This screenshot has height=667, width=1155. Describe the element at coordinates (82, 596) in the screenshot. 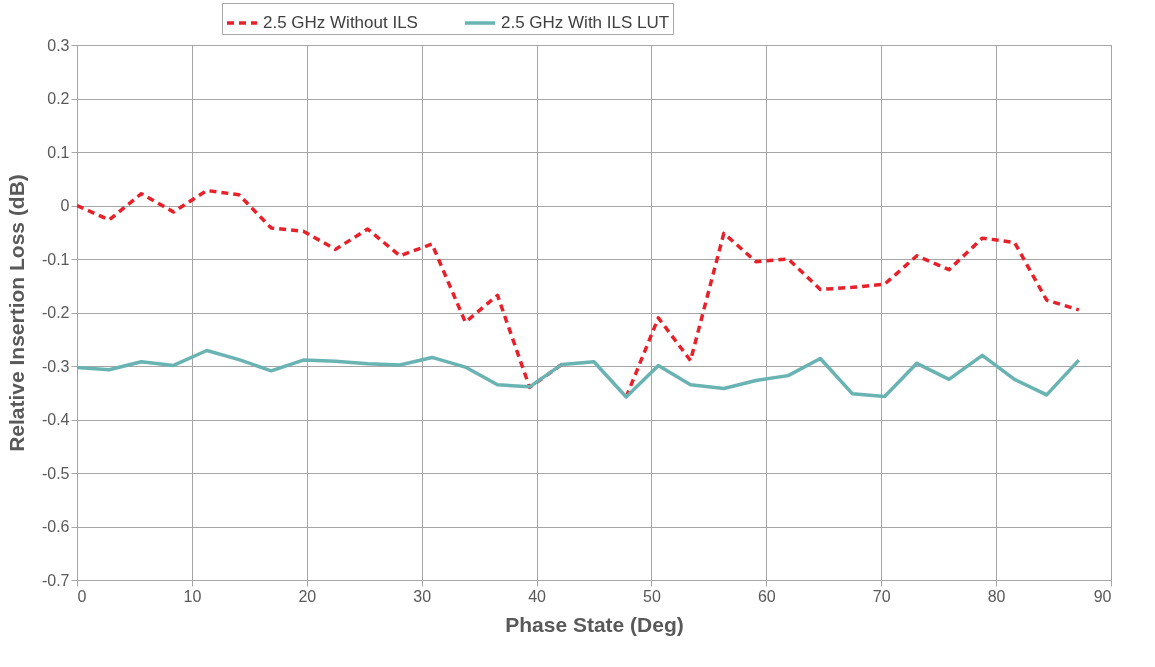

I see `x-tick-label: 0` at that location.